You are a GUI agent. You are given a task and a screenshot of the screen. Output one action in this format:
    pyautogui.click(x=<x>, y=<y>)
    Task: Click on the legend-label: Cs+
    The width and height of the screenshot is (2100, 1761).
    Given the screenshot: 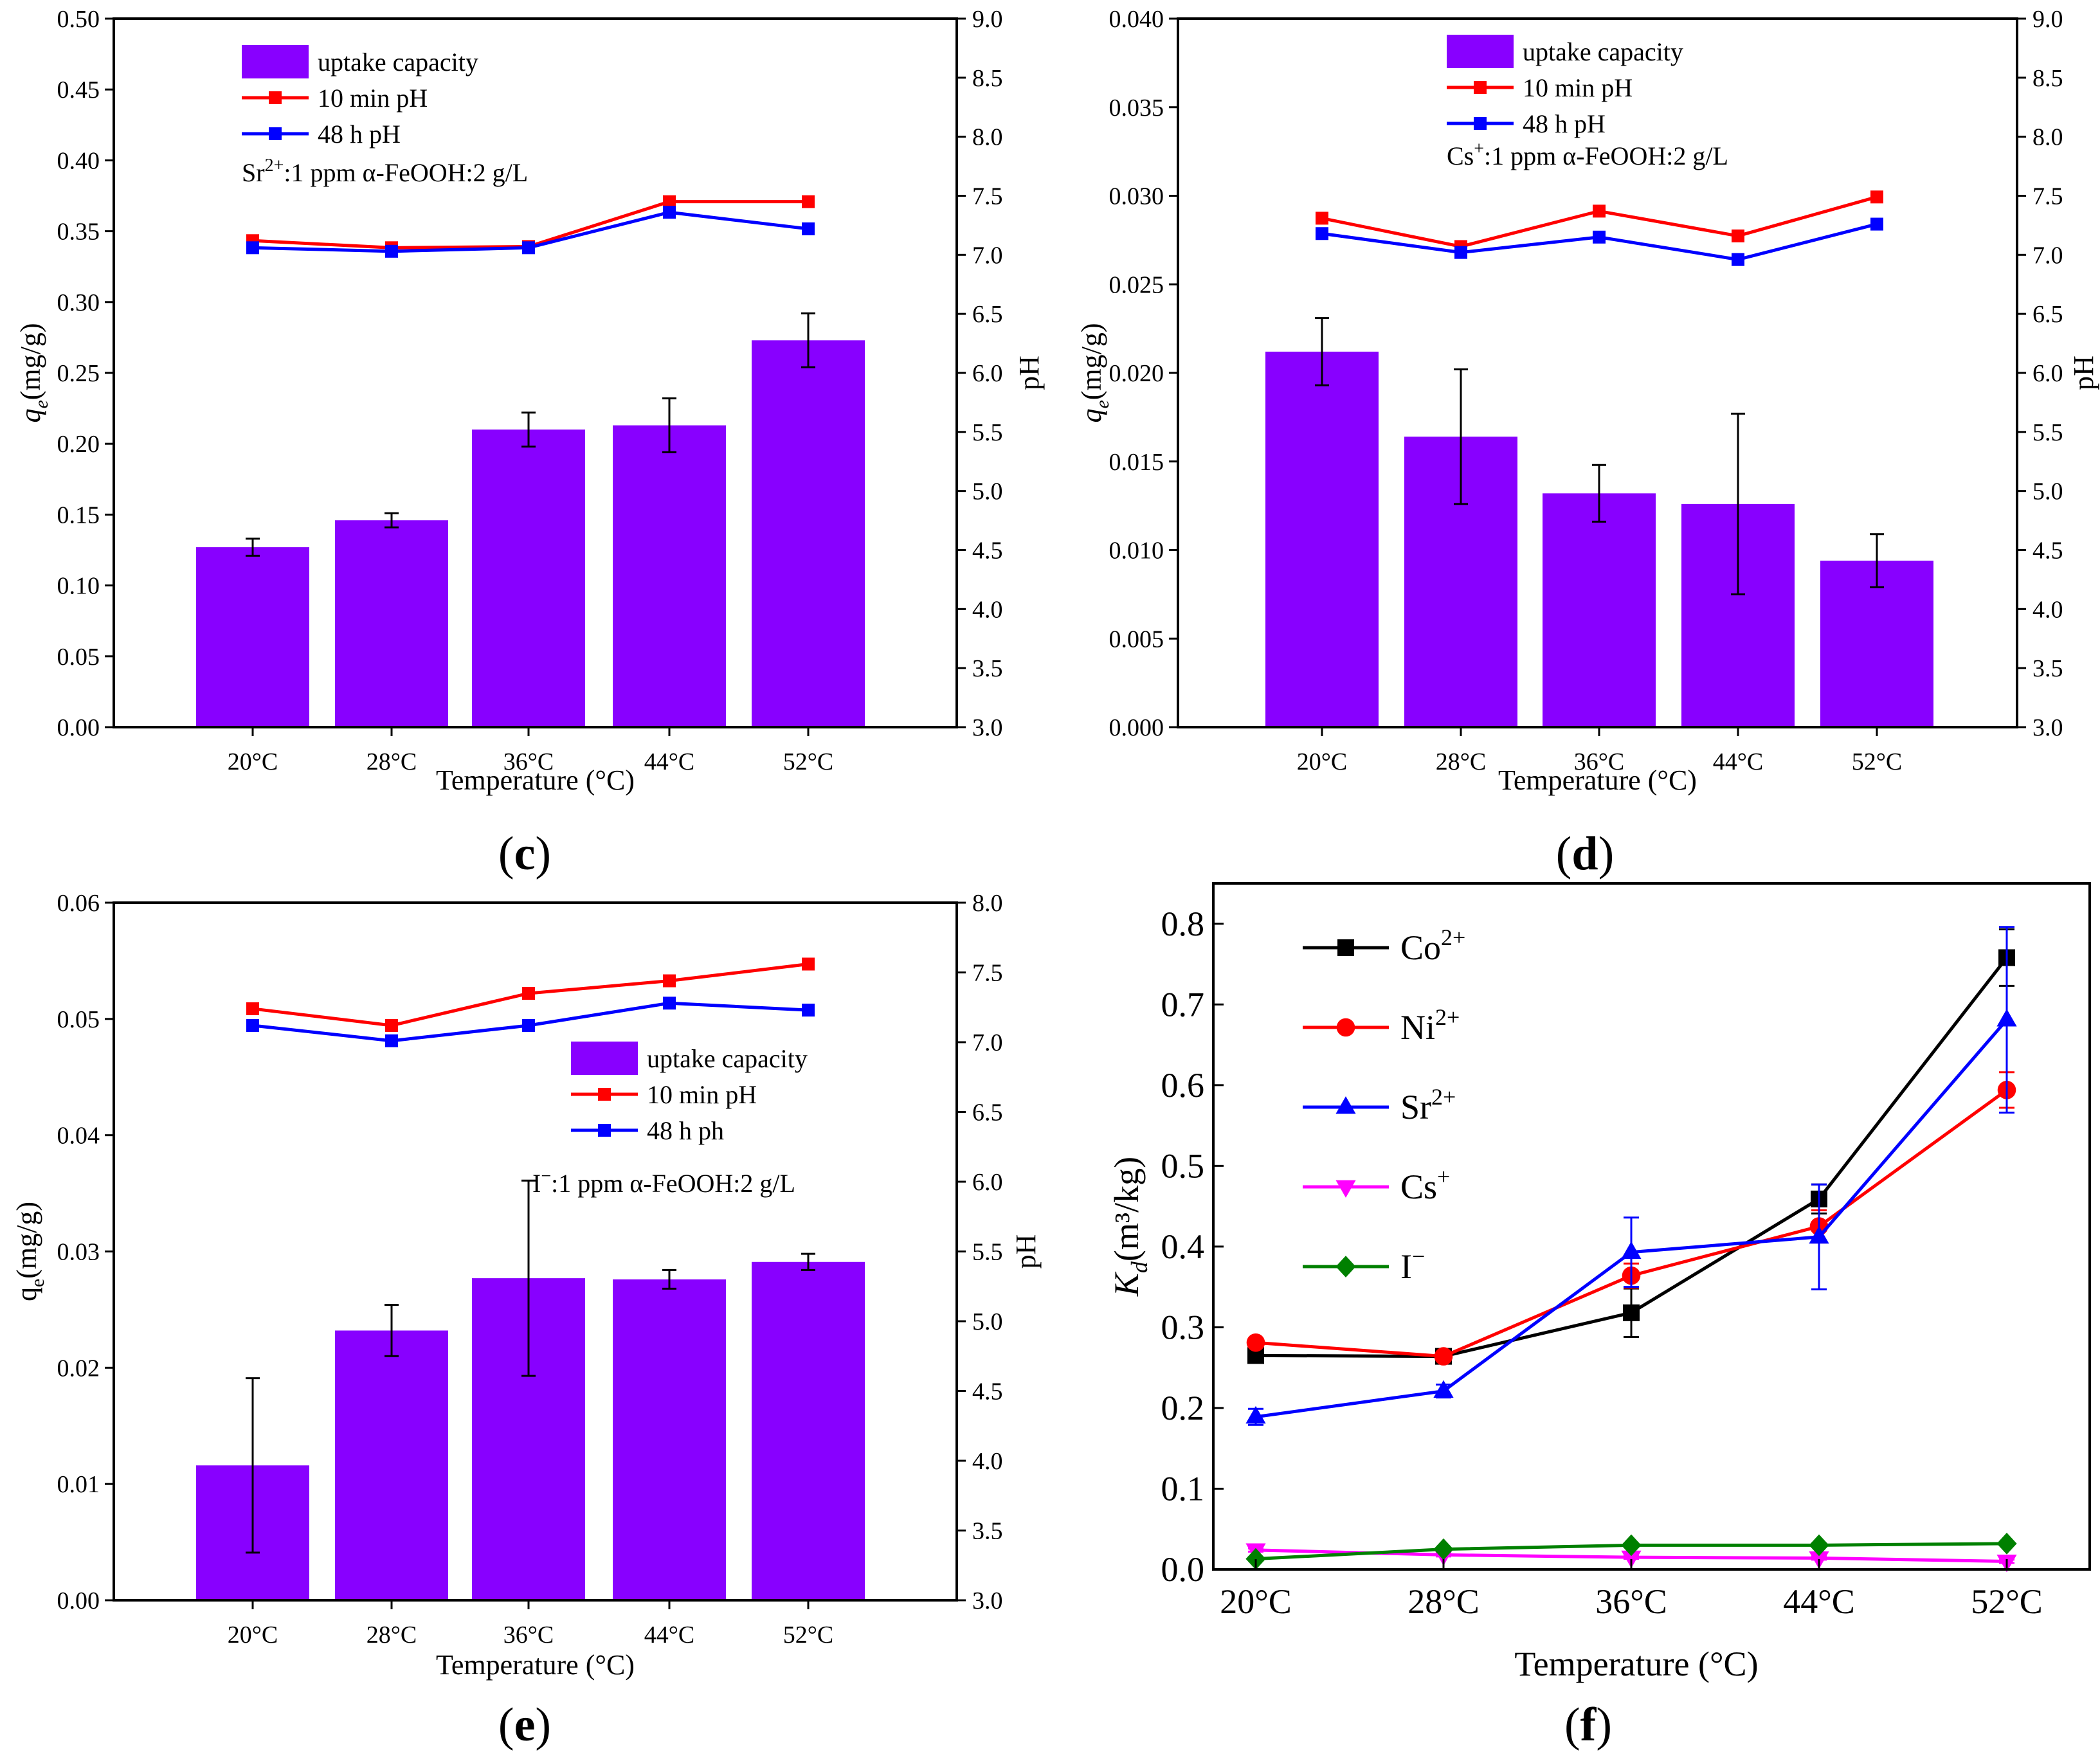 What is the action you would take?
    pyautogui.click(x=1425, y=1185)
    